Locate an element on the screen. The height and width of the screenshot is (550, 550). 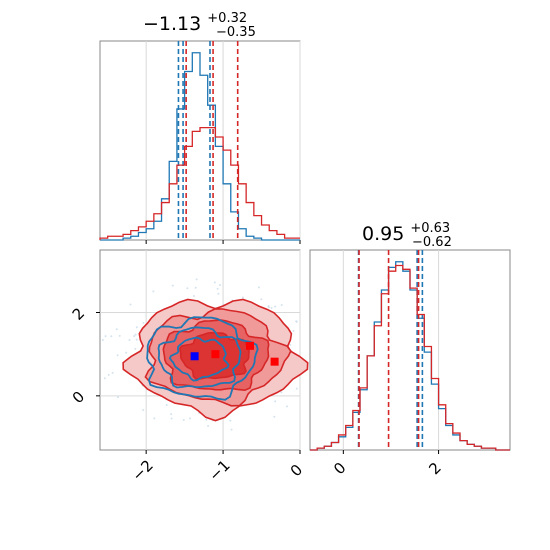
x-tick-label: −2 is located at coordinates (142, 470).